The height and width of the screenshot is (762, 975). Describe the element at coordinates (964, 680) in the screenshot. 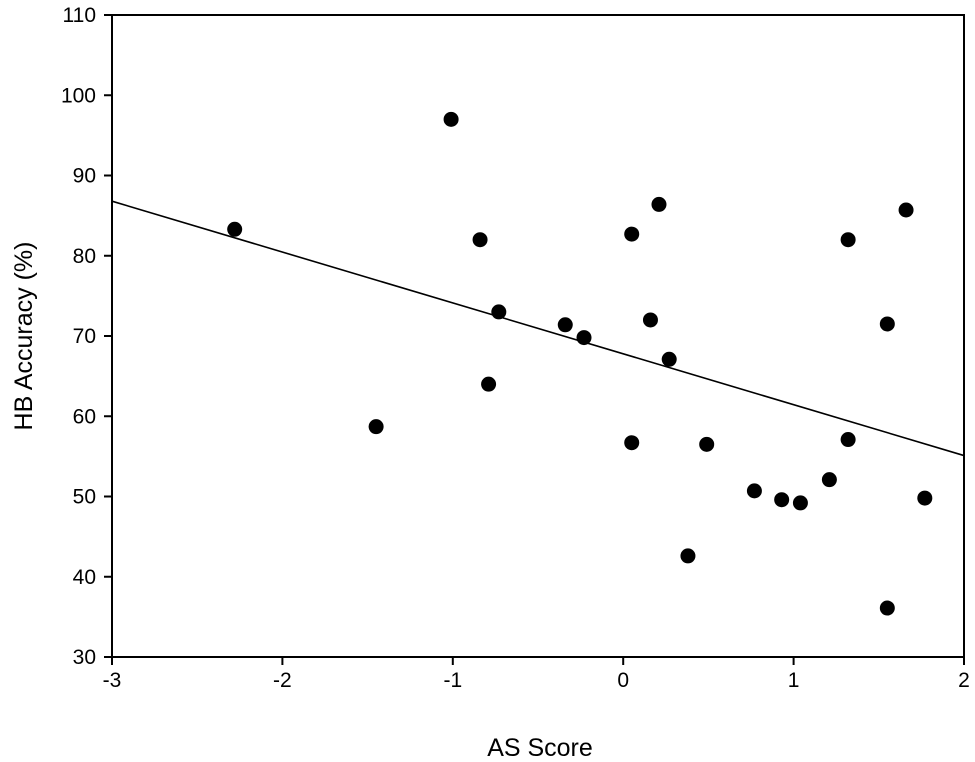

I see `x-tick-label: 2` at that location.